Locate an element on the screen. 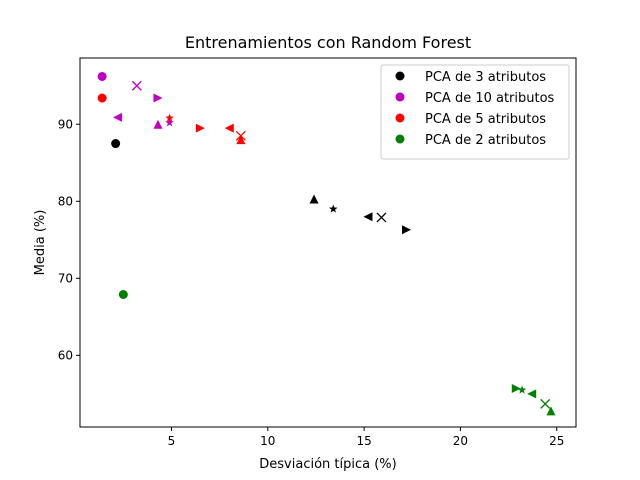  x-tick-label-10: 10 is located at coordinates (267, 441).